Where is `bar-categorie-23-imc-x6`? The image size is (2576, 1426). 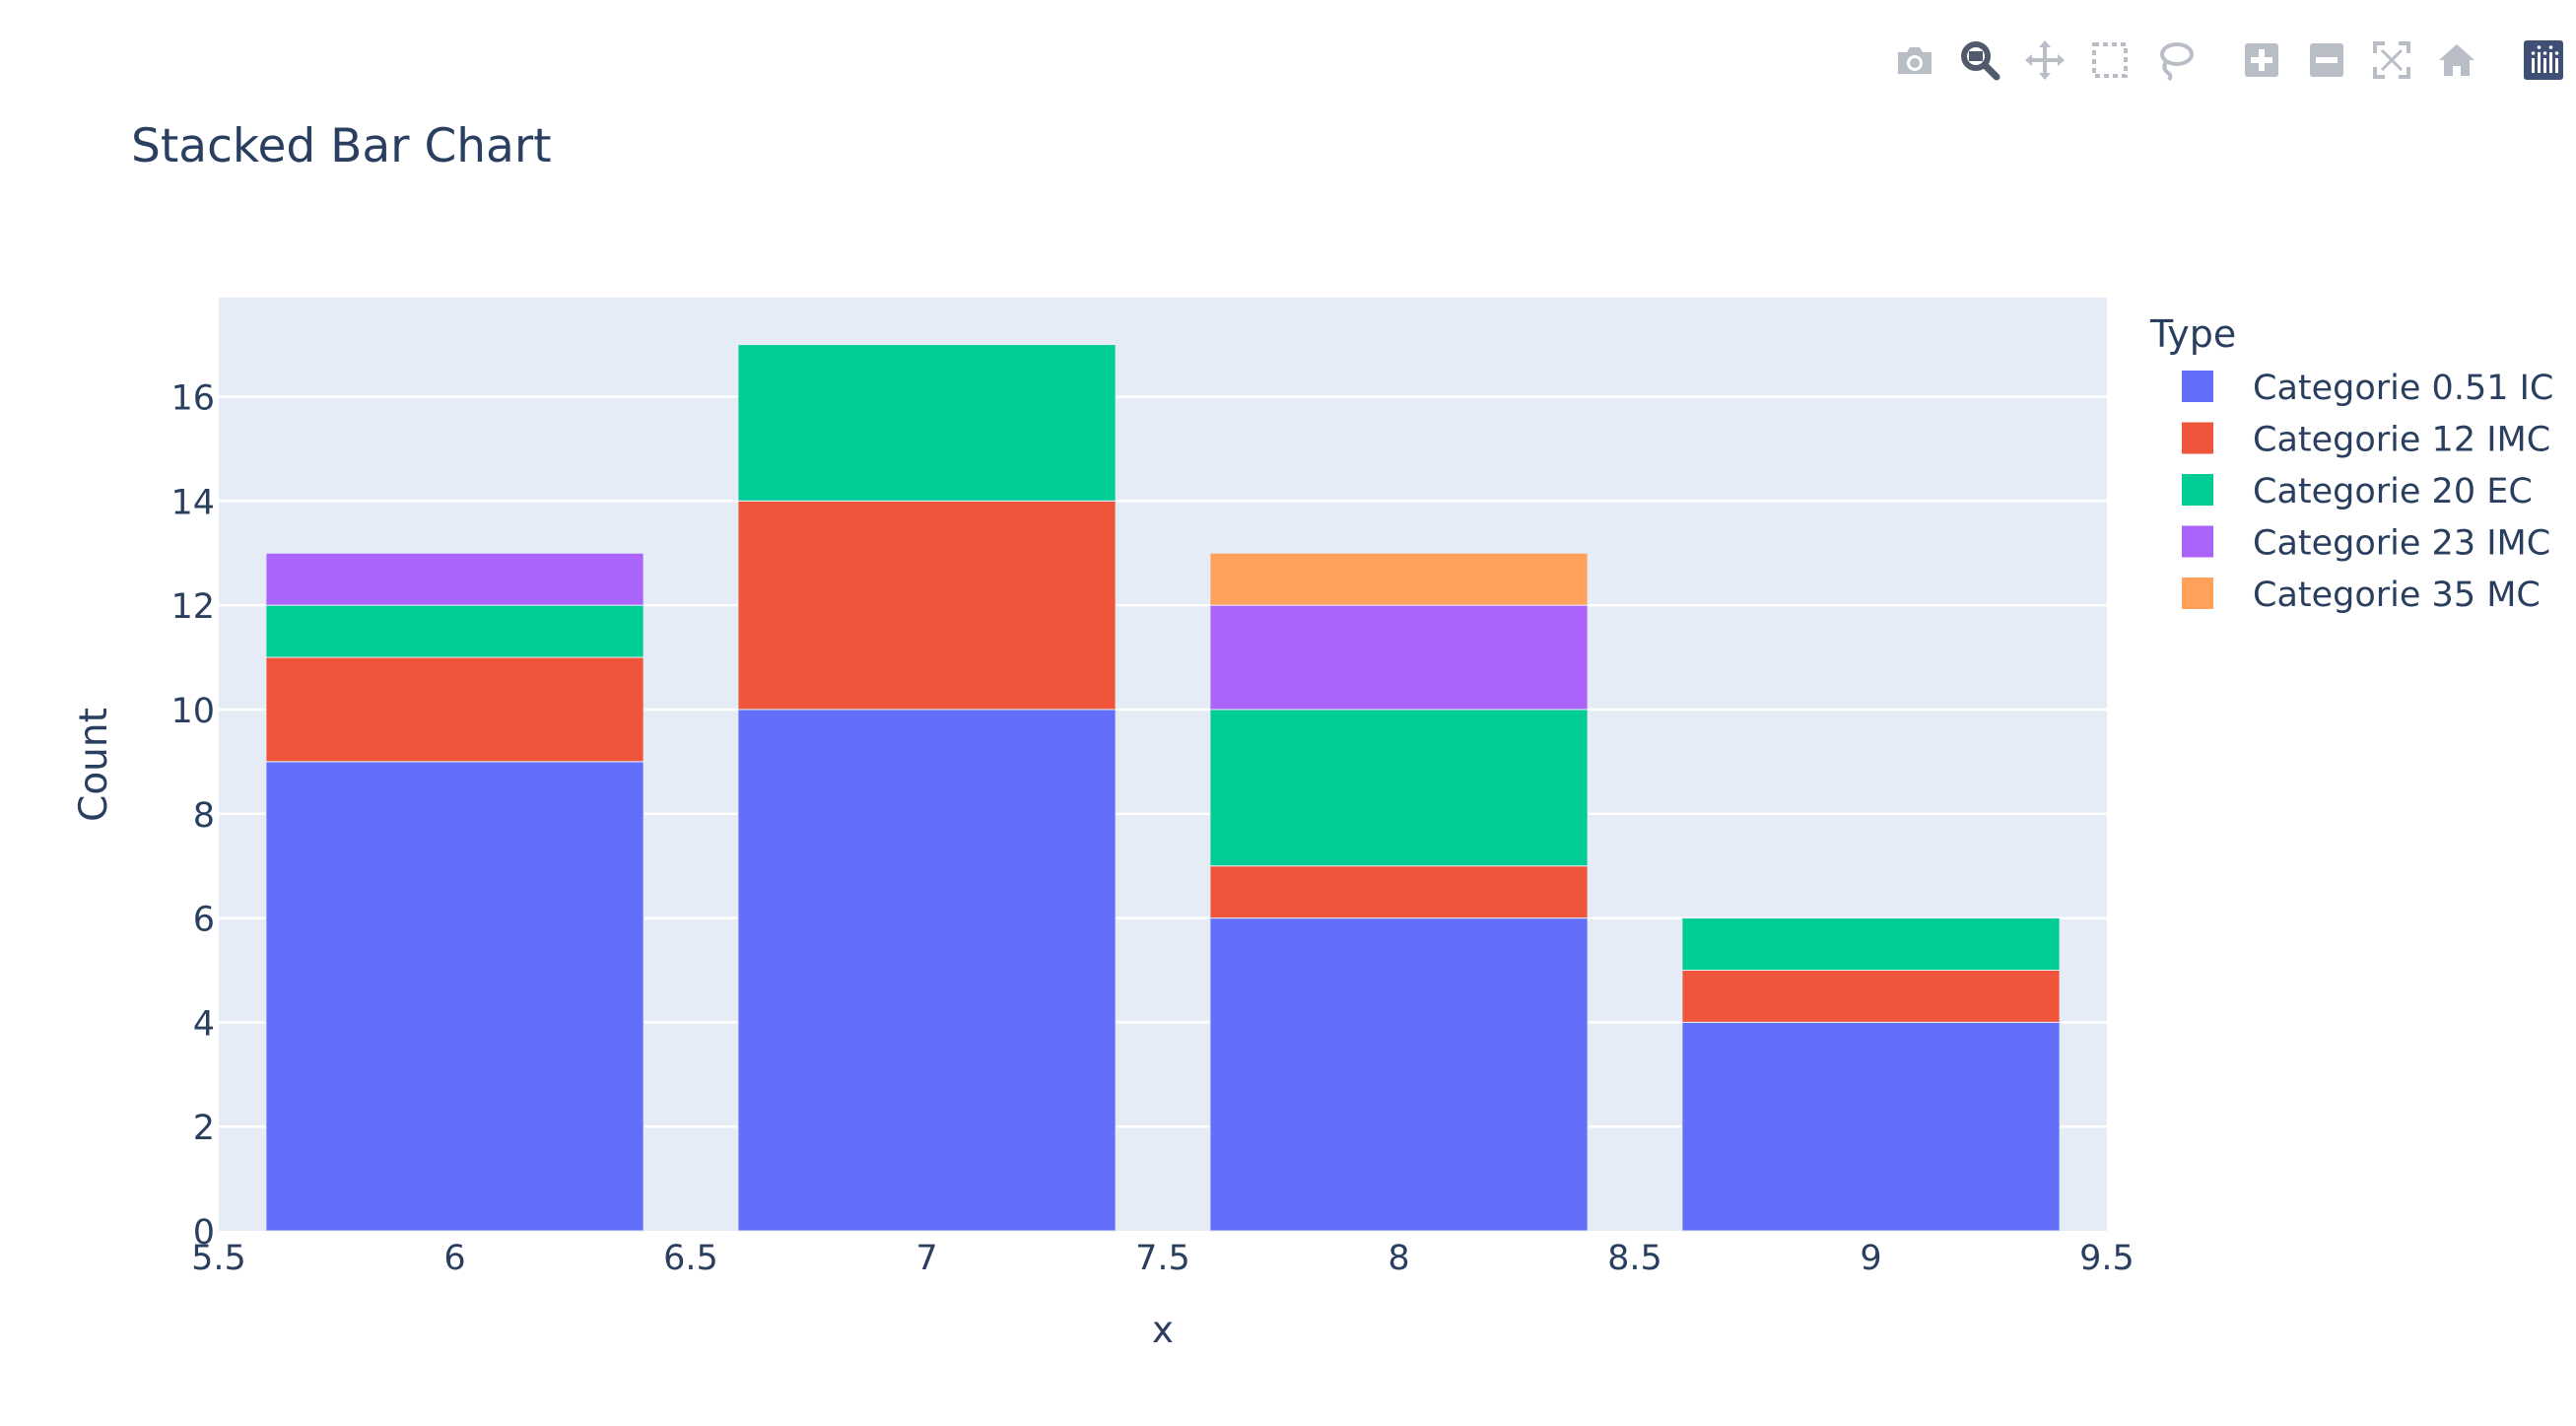 bar-categorie-23-imc-x6 is located at coordinates (454, 579).